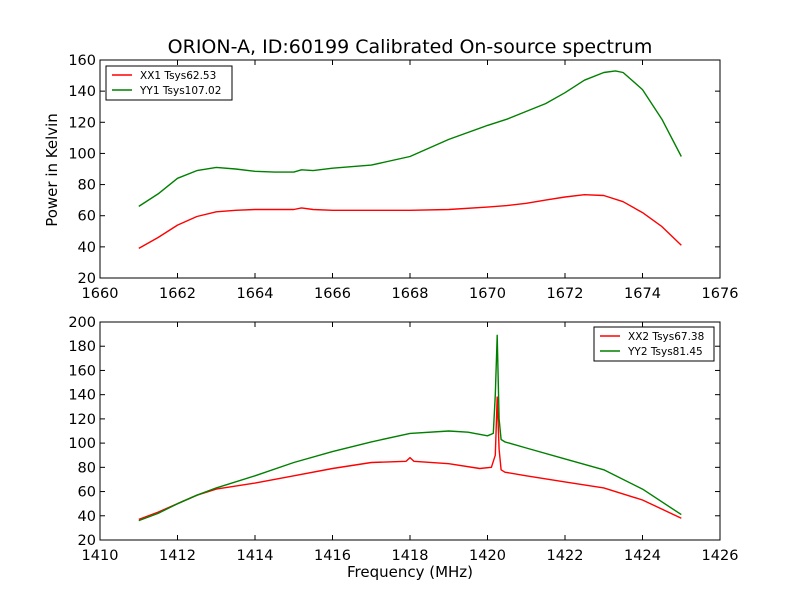 This screenshot has width=800, height=600. I want to click on upper-y-tick-label: 40, so click(87, 248).